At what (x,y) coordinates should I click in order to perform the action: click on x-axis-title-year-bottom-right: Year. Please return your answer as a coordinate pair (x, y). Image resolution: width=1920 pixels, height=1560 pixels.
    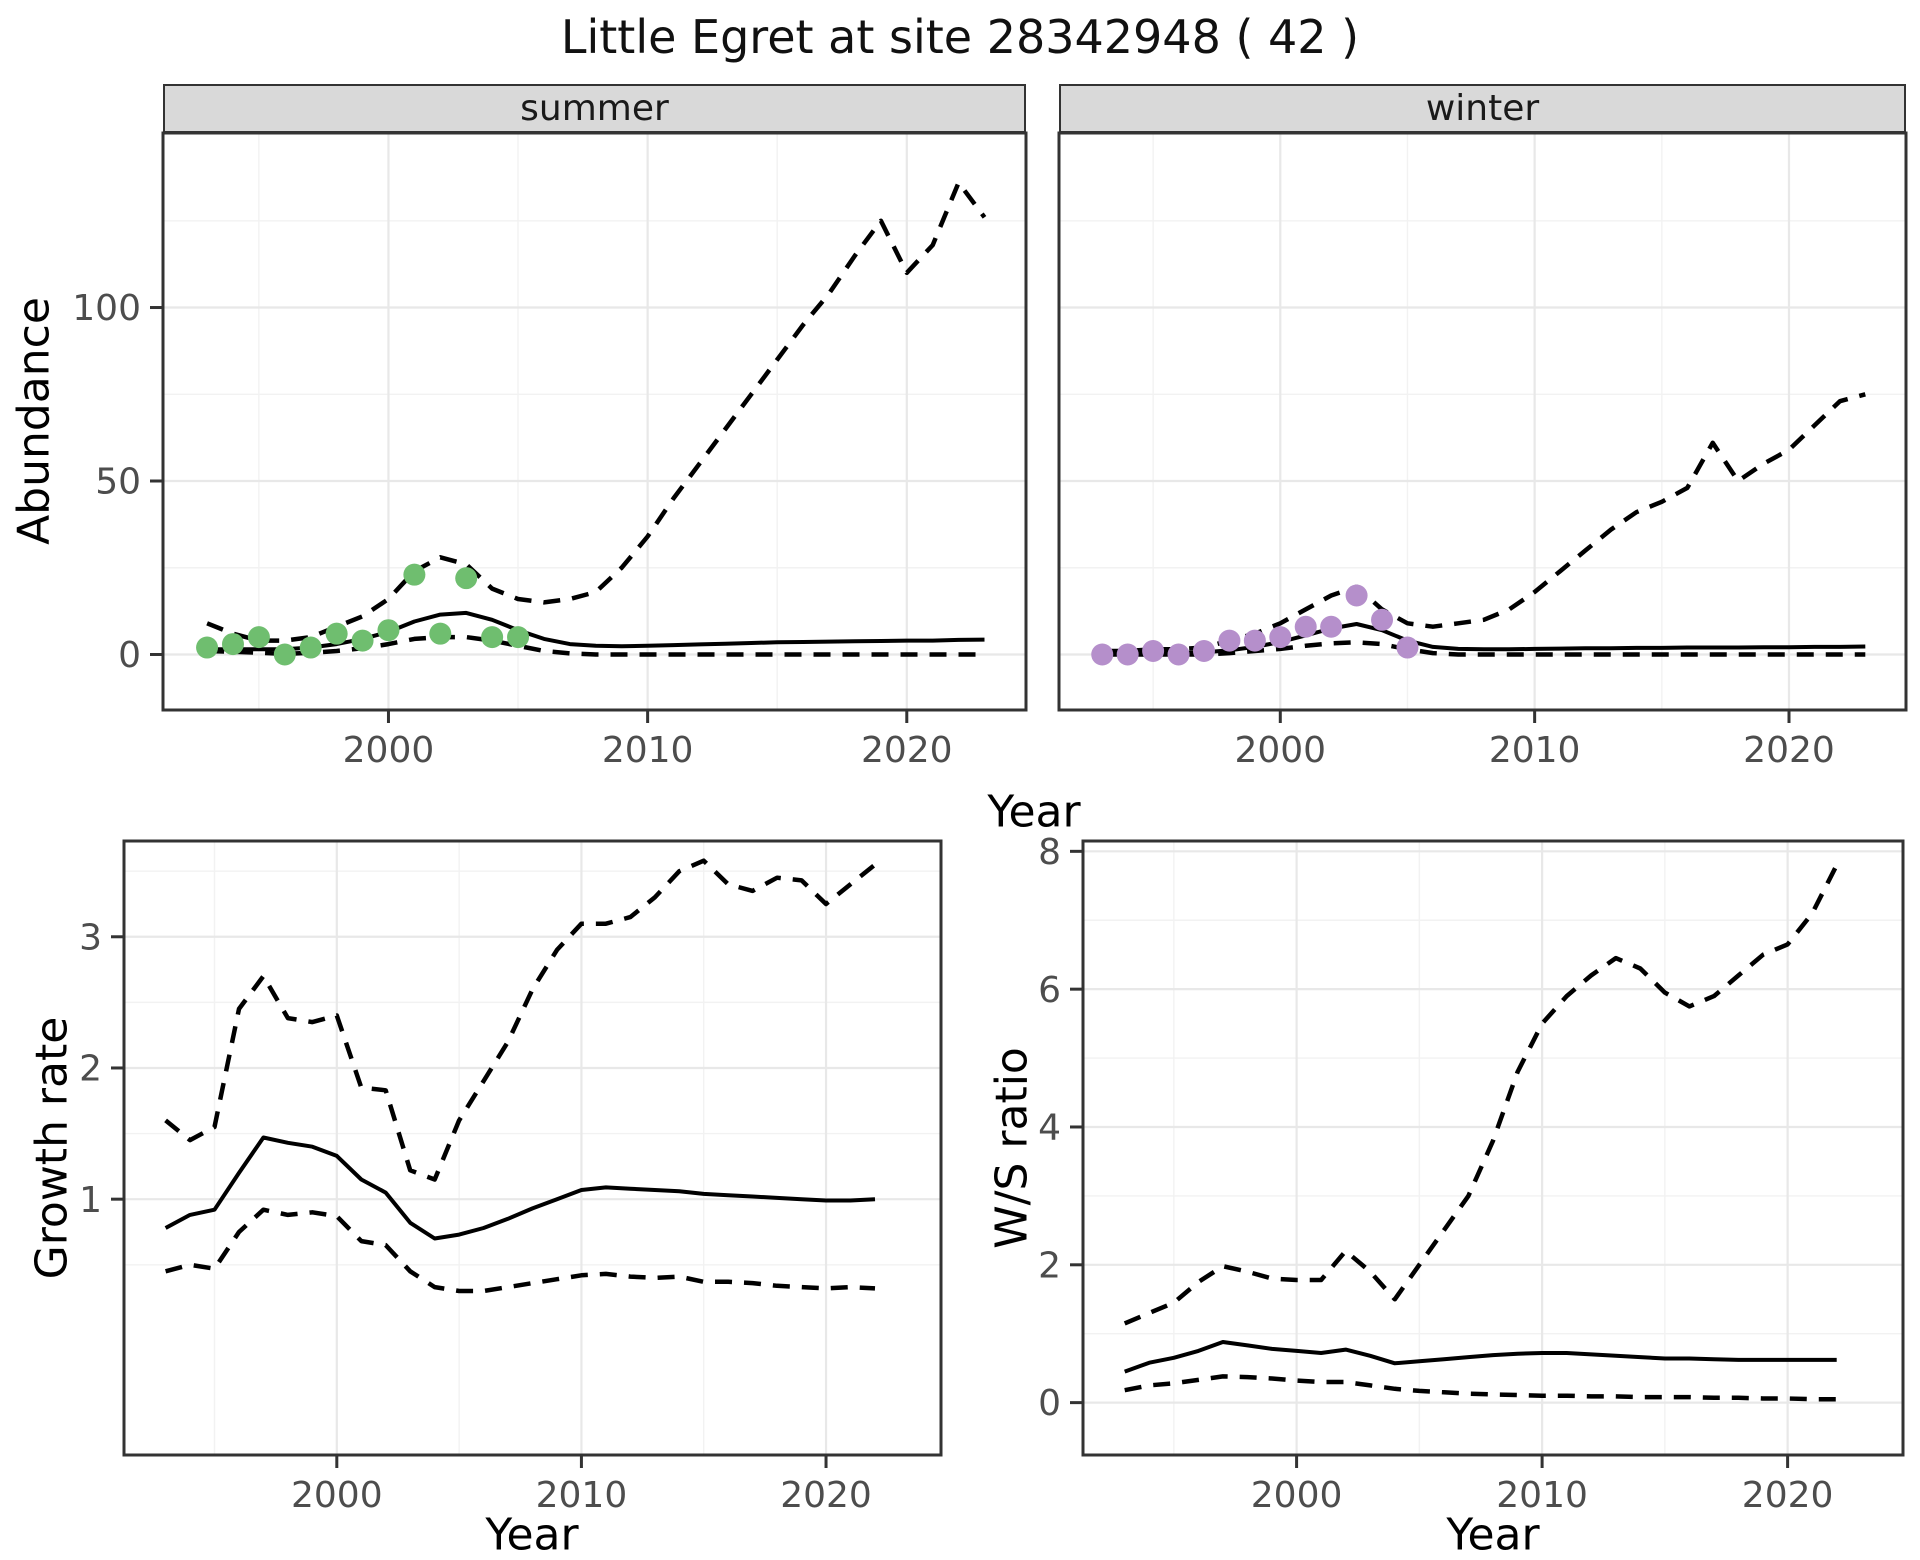
    Looking at the image, I should click on (1493, 1534).